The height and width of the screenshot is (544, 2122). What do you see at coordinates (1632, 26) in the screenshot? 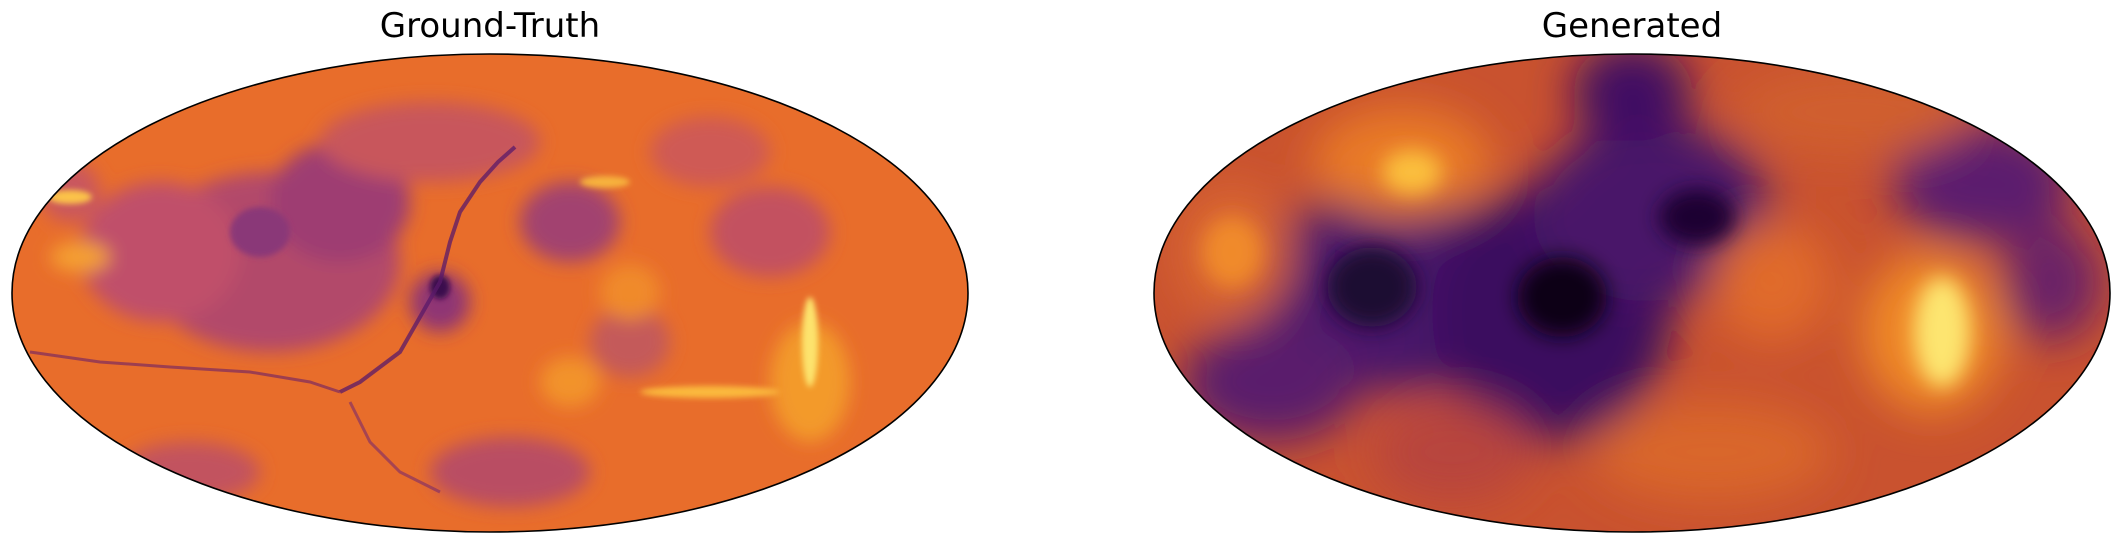
I see `generated-title: Generated` at bounding box center [1632, 26].